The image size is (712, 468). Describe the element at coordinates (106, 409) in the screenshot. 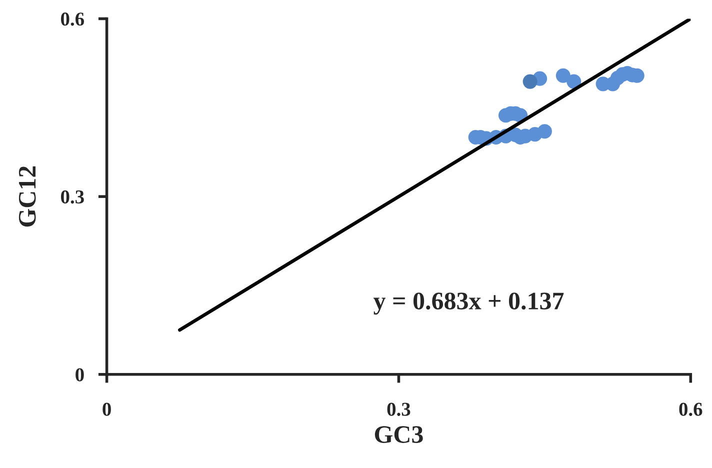

I see `x-tick-label: 0` at that location.